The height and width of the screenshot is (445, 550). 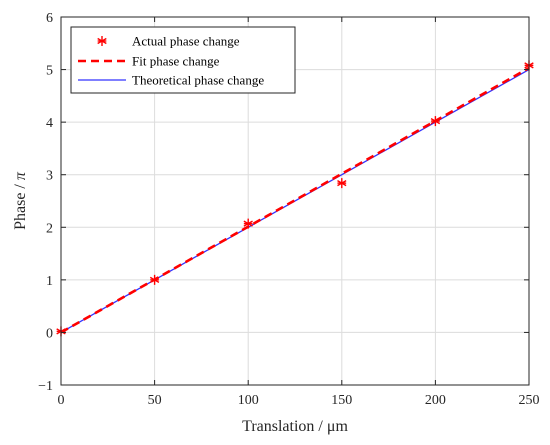 I want to click on y-tick-label: 3, so click(x=49, y=176).